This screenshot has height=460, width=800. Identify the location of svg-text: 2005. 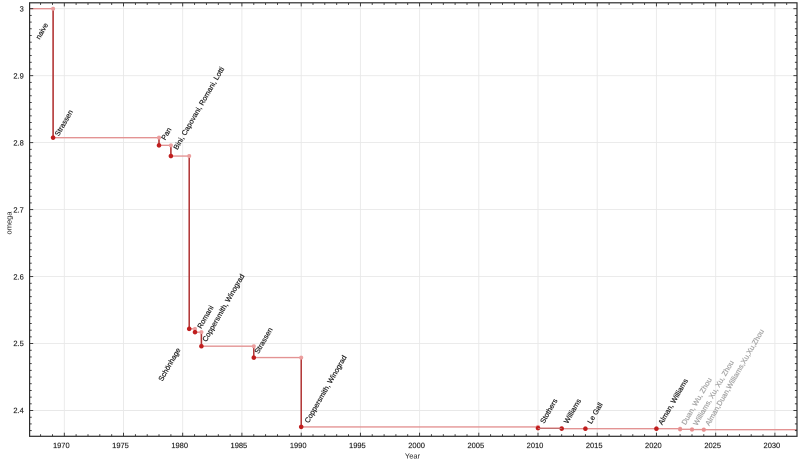
(475, 445).